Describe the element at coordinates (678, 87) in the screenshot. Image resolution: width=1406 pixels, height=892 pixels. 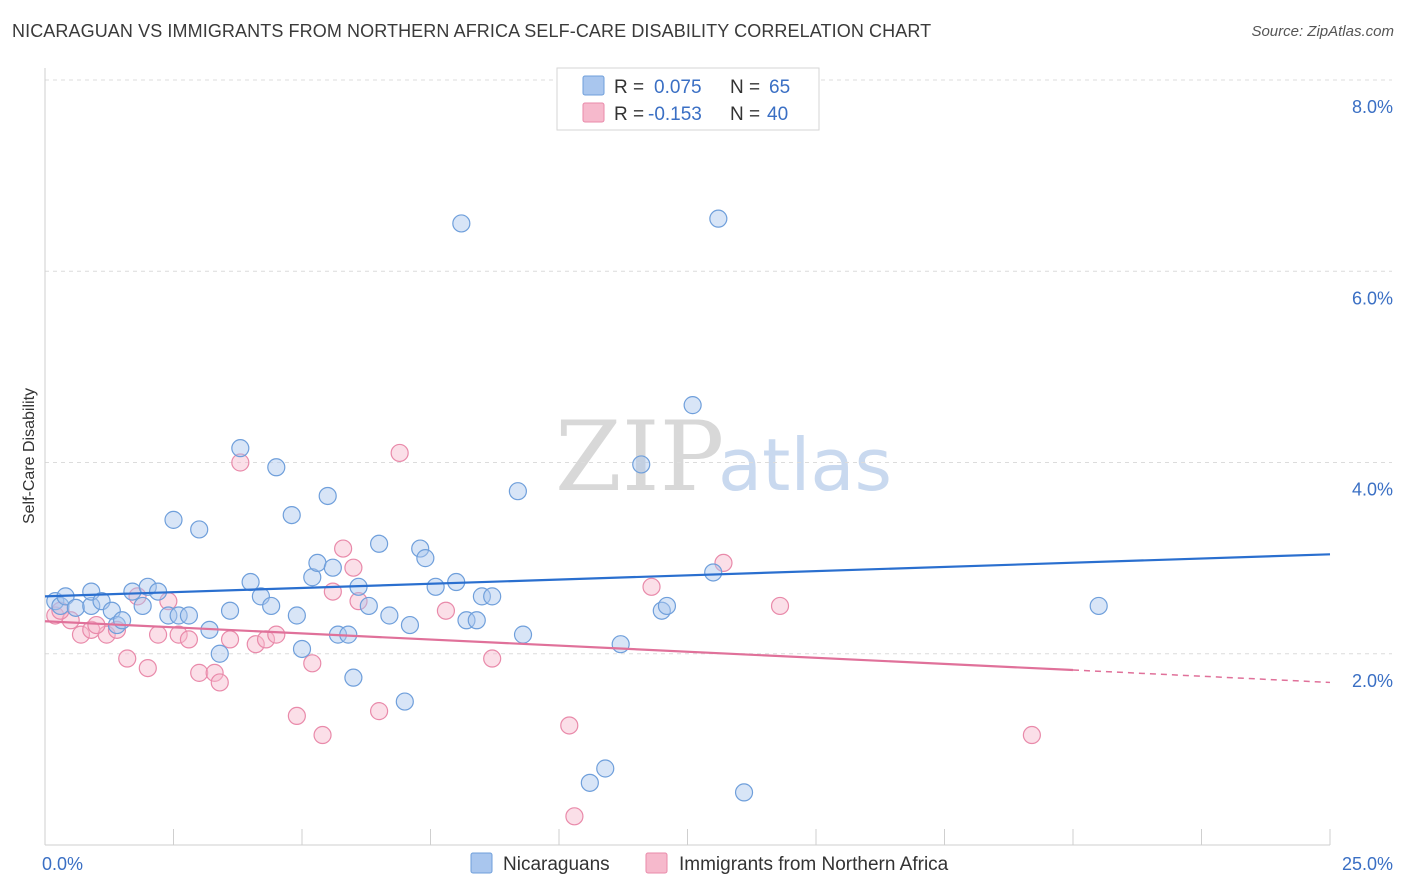
I see `legend-r-value-blue: 0.075` at that location.